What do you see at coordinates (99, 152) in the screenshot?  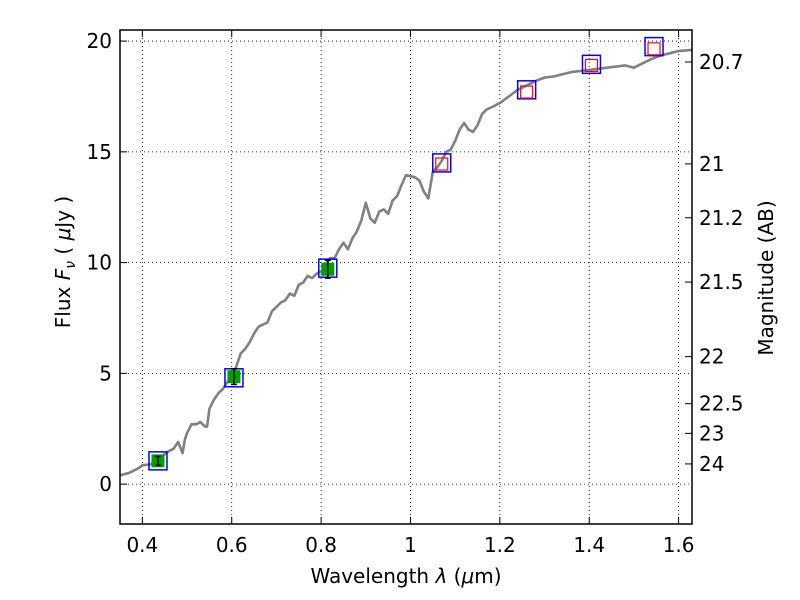 I see `y-tick-label: 15` at bounding box center [99, 152].